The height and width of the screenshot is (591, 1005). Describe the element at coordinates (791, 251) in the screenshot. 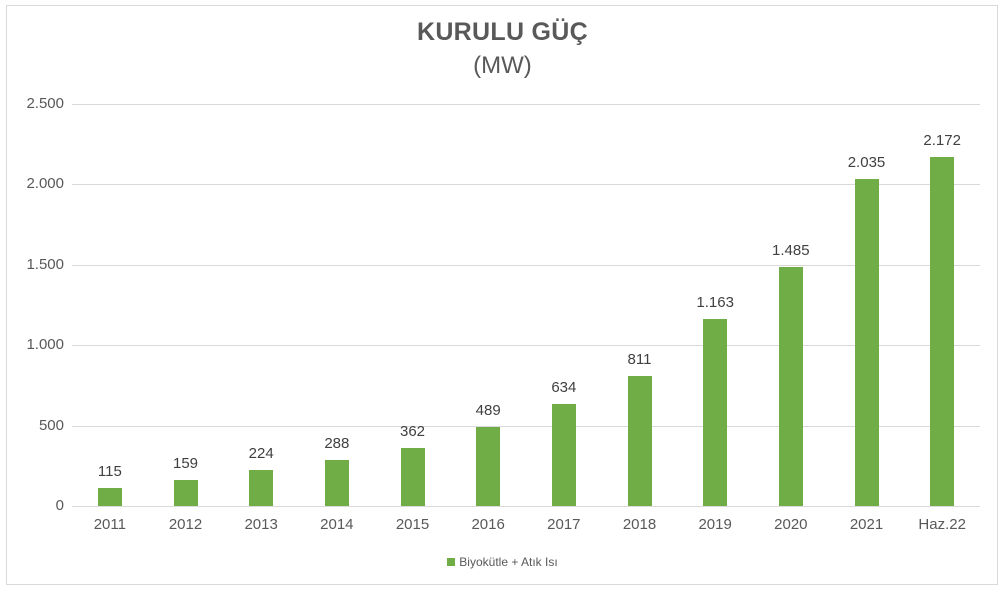

I see `bar-value-label: 1.485` at that location.